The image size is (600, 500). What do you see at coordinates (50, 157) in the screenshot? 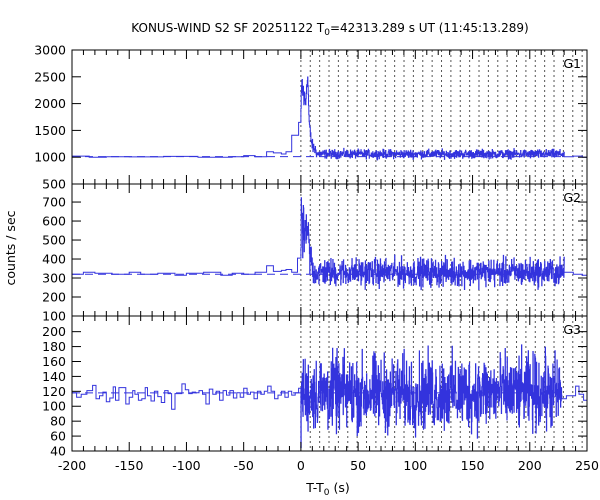
I see `y-tick-label: 1000` at bounding box center [50, 157].